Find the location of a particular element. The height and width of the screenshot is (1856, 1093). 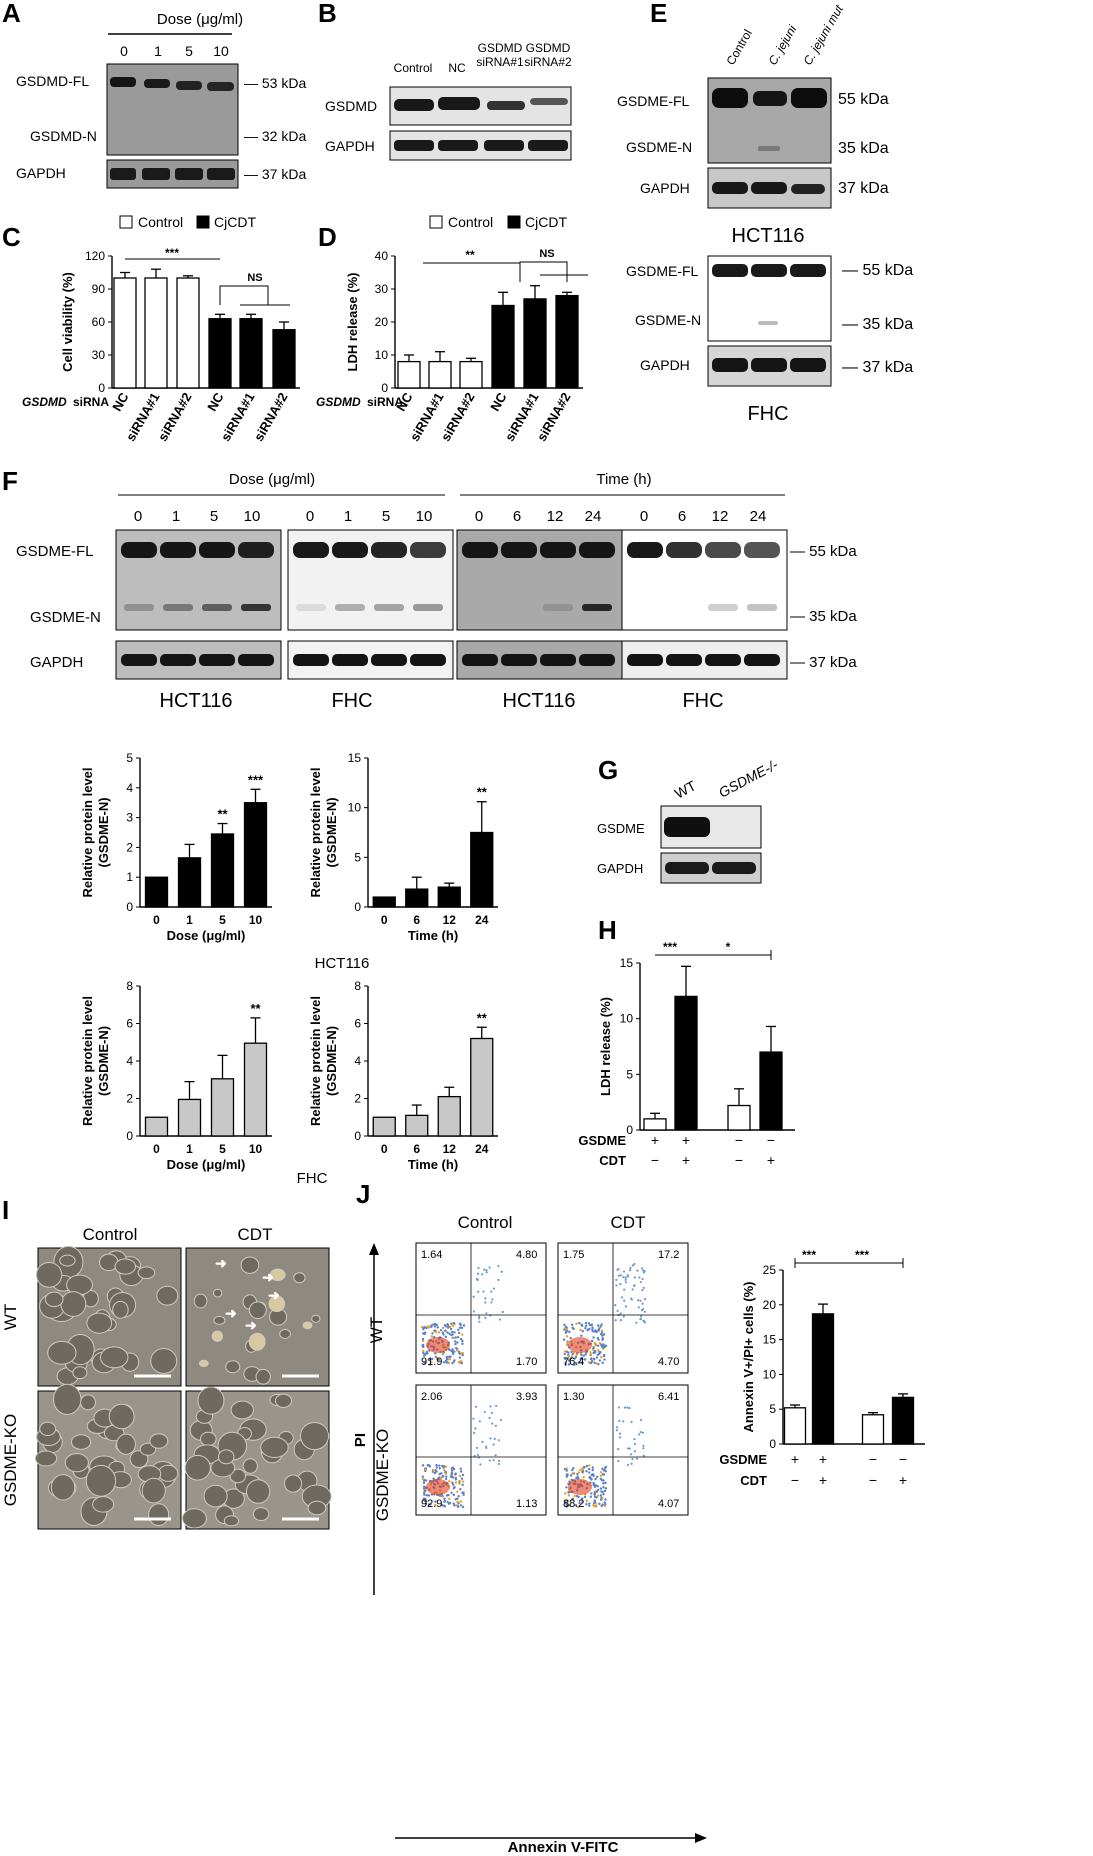

quadrant-value: 2.06 is located at coordinates (431, 1397).